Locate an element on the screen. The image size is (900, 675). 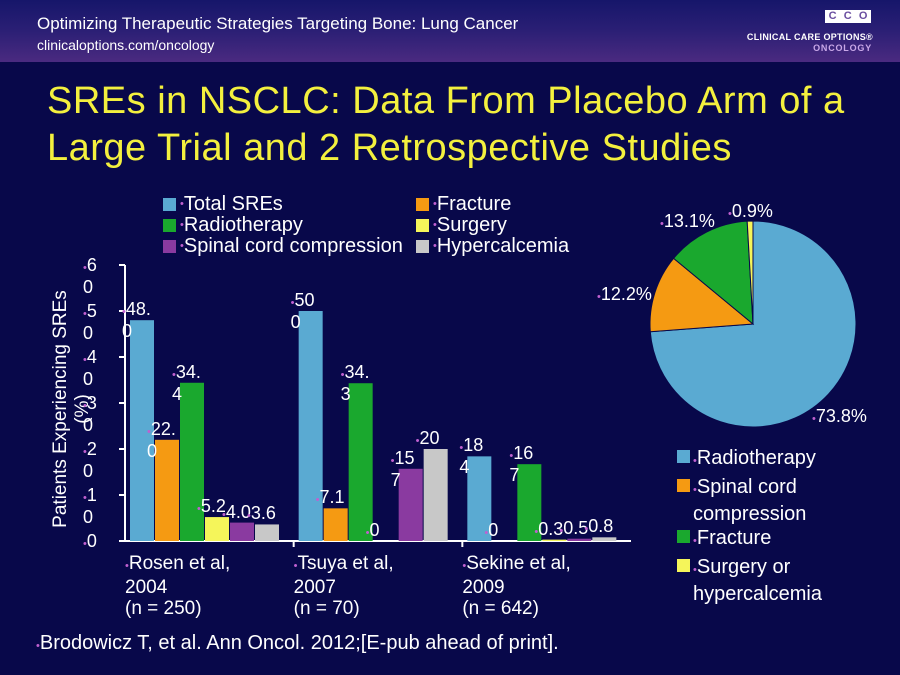
legend-label: Surgery is located at coordinates (471, 225).